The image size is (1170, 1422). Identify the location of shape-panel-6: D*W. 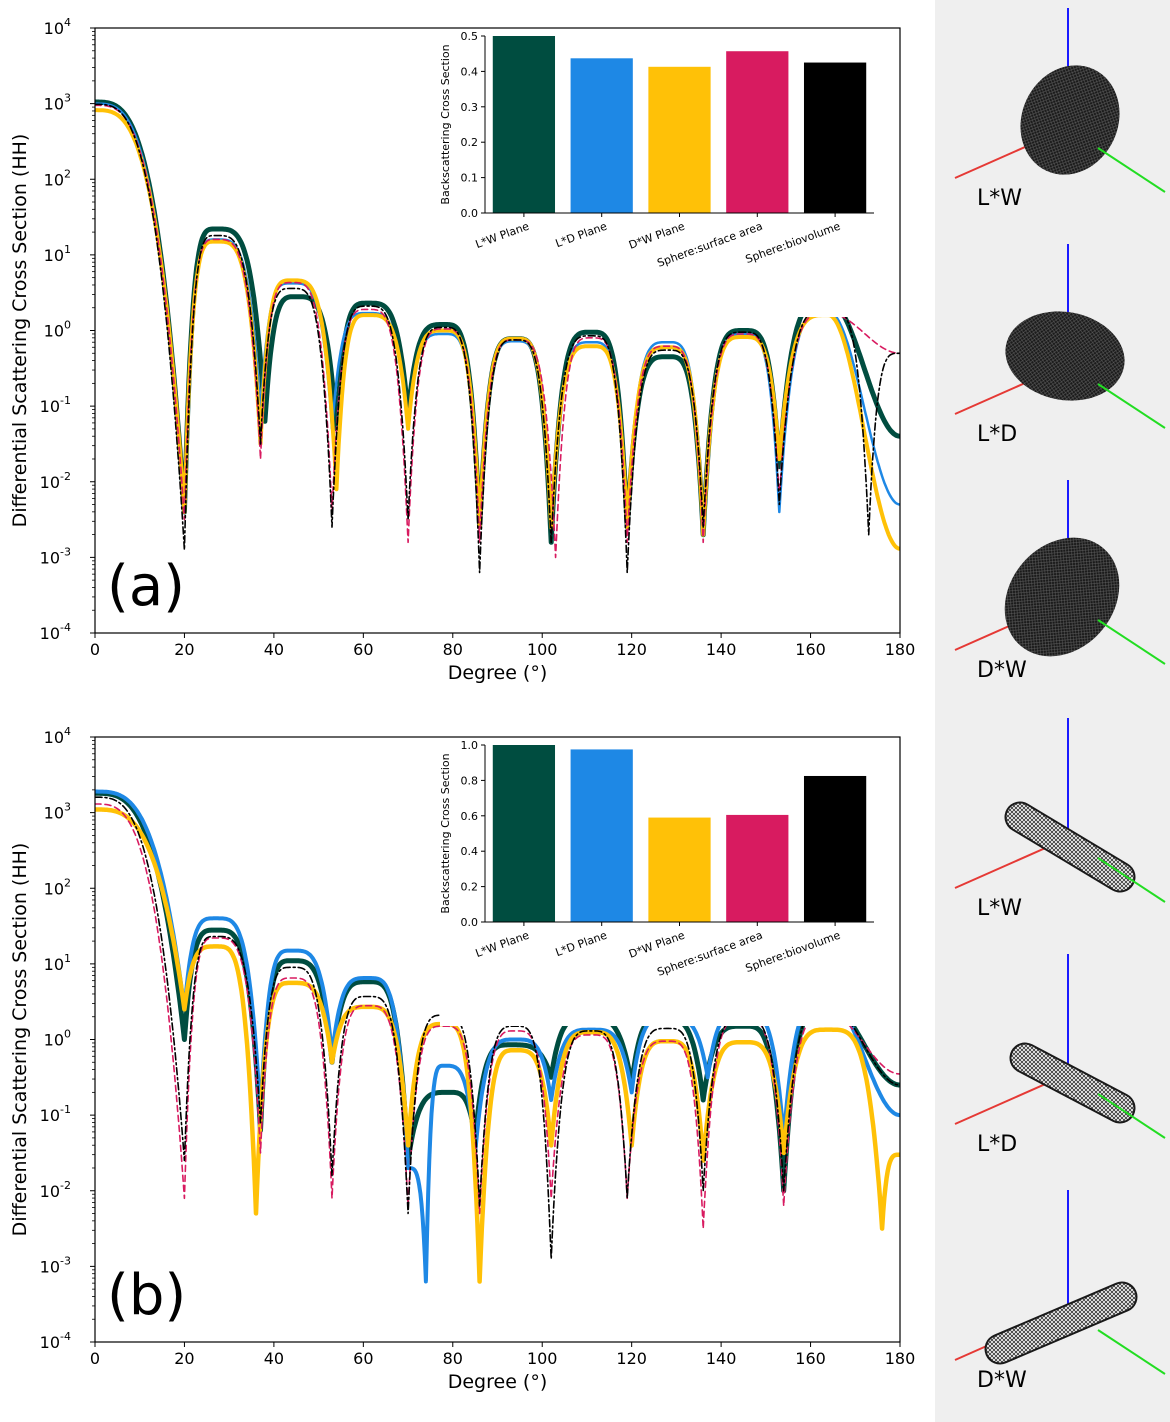
(1060, 1291).